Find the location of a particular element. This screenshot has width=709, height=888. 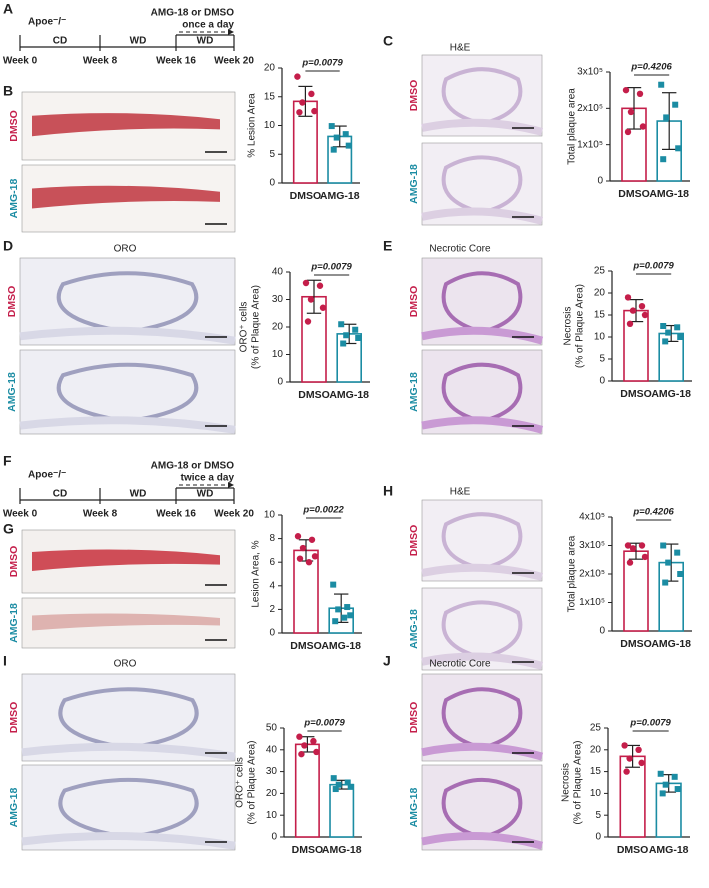

y-tick-label: 5 is located at coordinates (272, 154).